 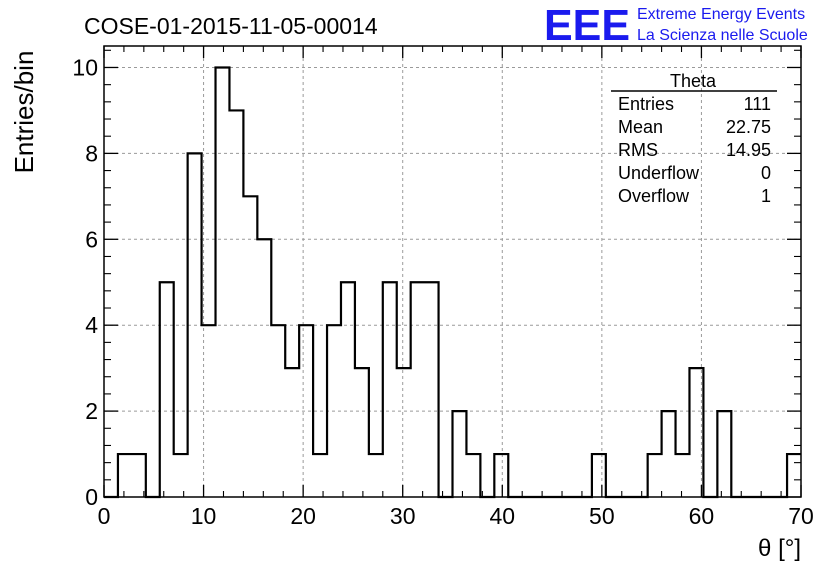 What do you see at coordinates (403, 516) in the screenshot?
I see `x-tick-label: 30` at bounding box center [403, 516].